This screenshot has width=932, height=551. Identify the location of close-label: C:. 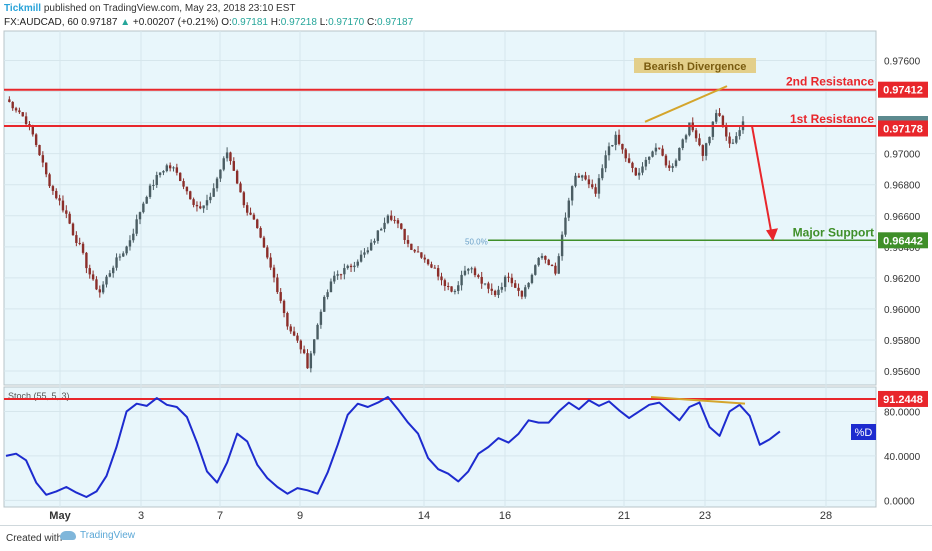
(372, 22).